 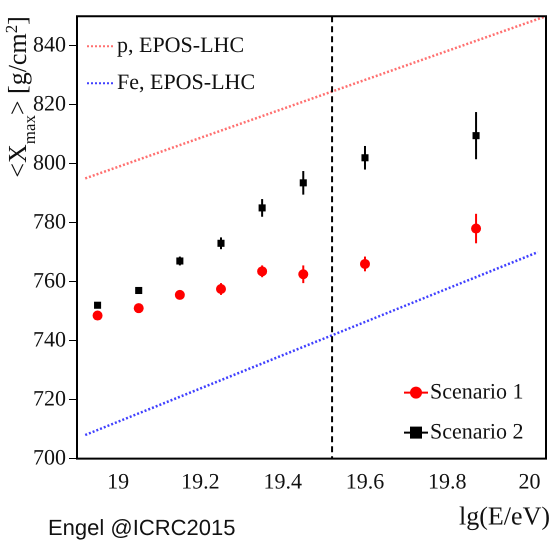 I want to click on y-tick-label: 700, so click(x=49, y=457).